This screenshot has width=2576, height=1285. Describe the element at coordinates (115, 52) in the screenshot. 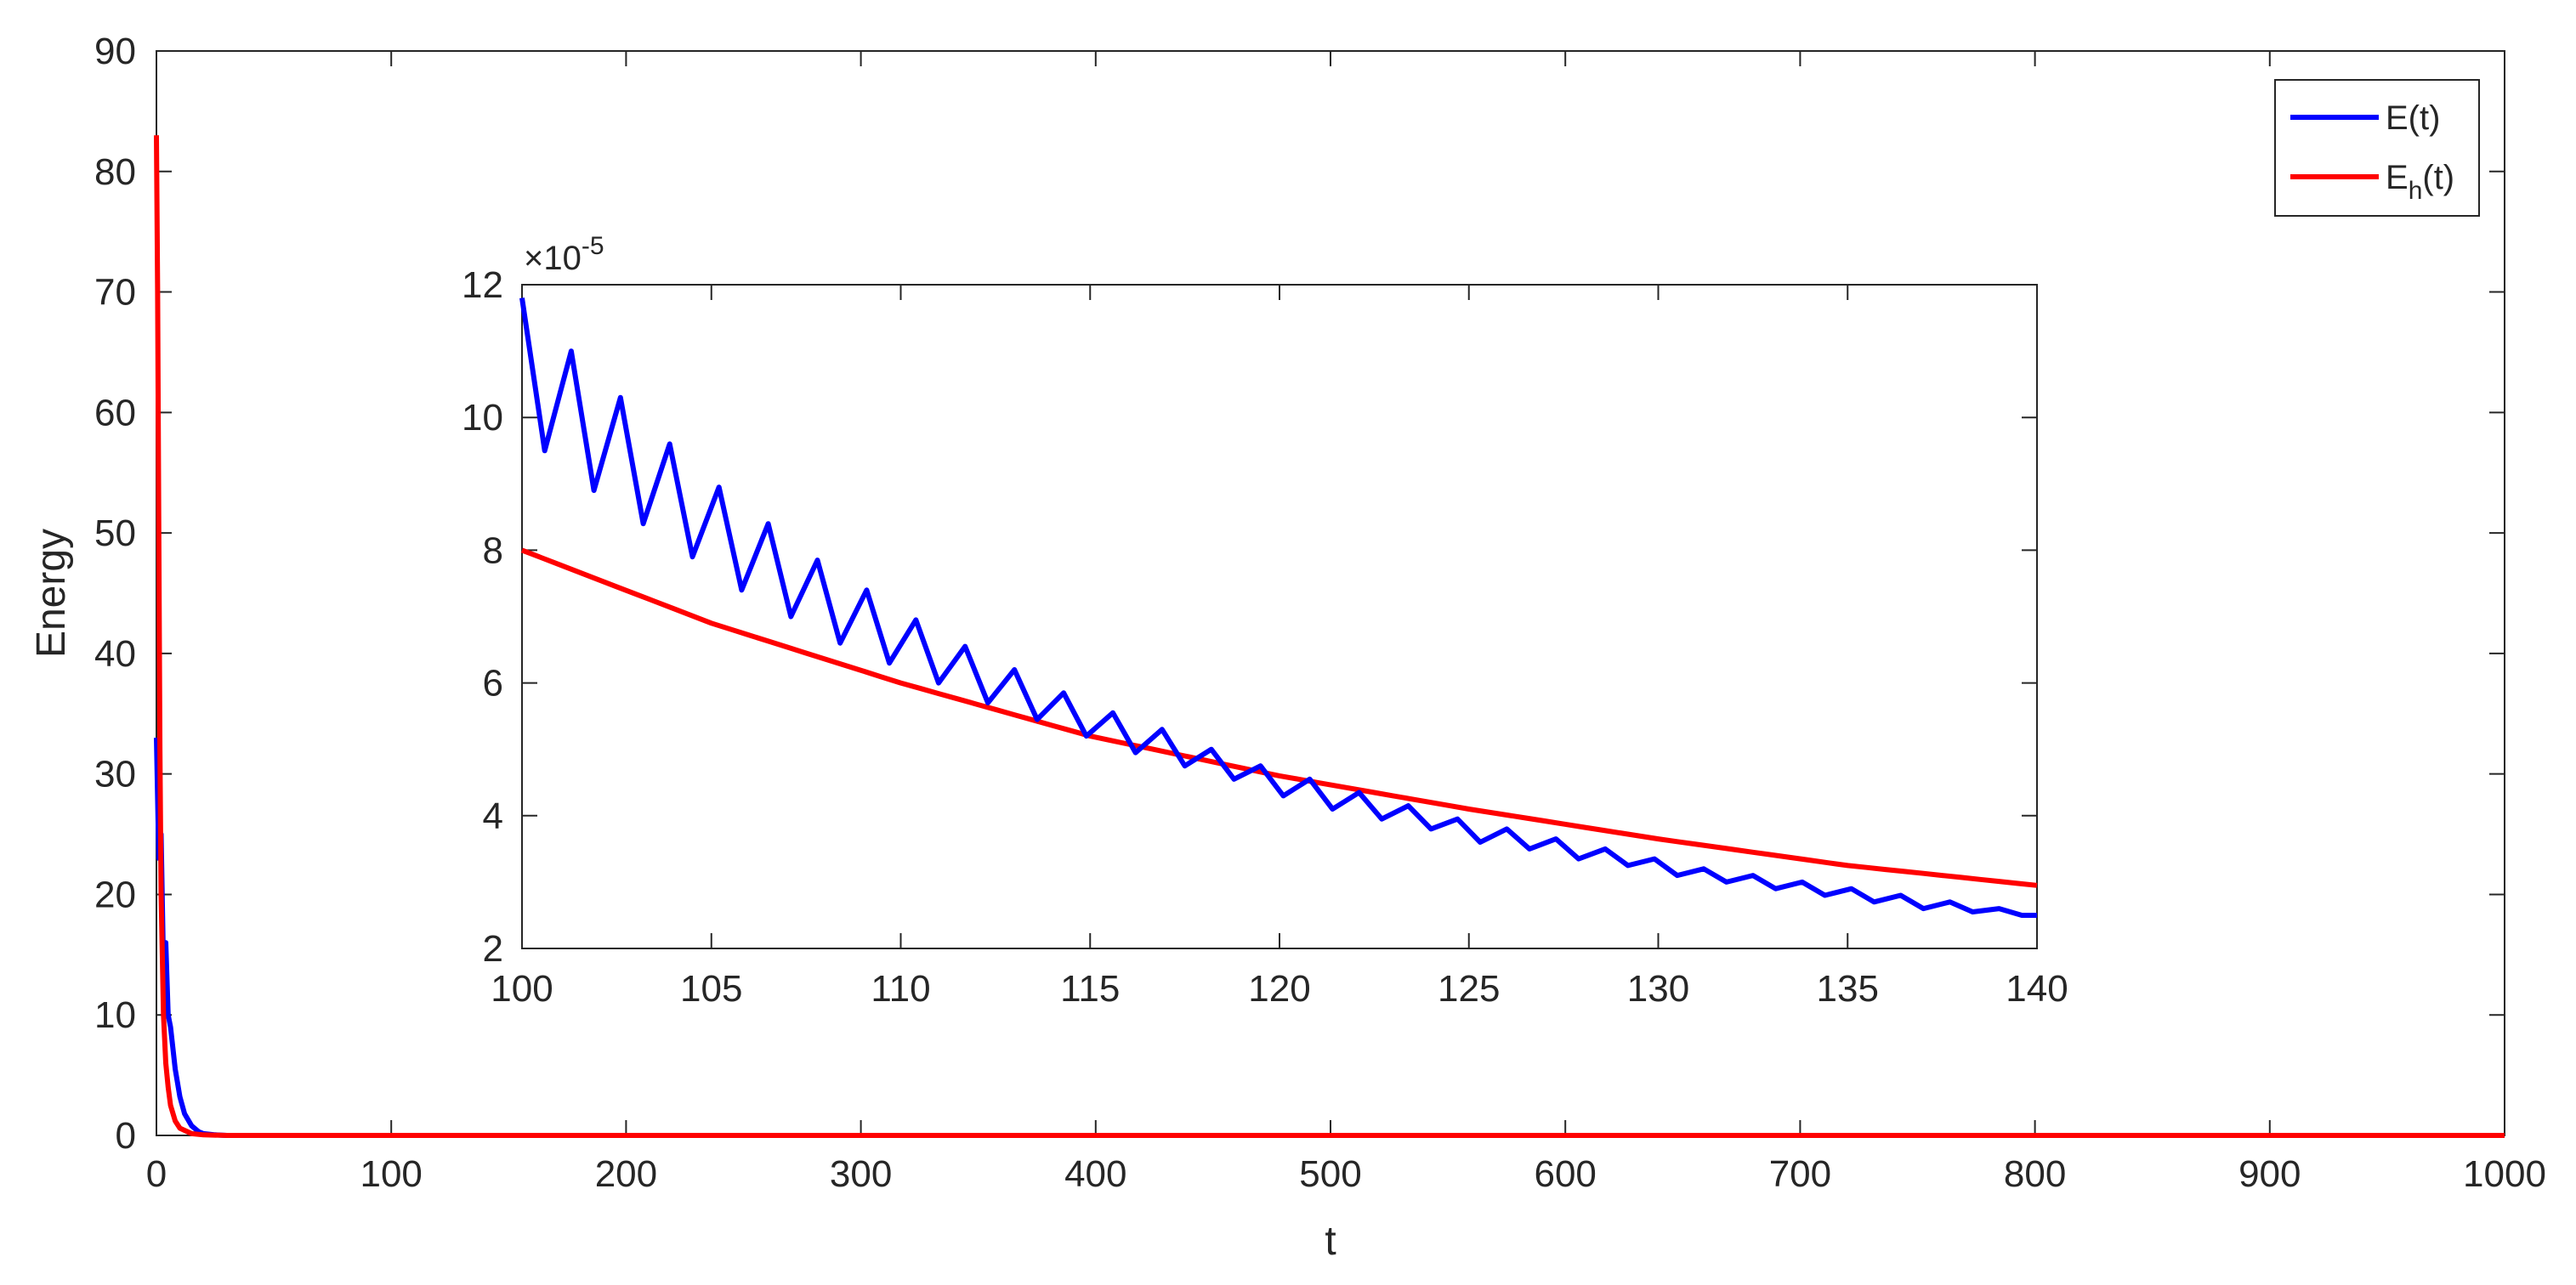

I see `main-y-tick-label: 90` at that location.